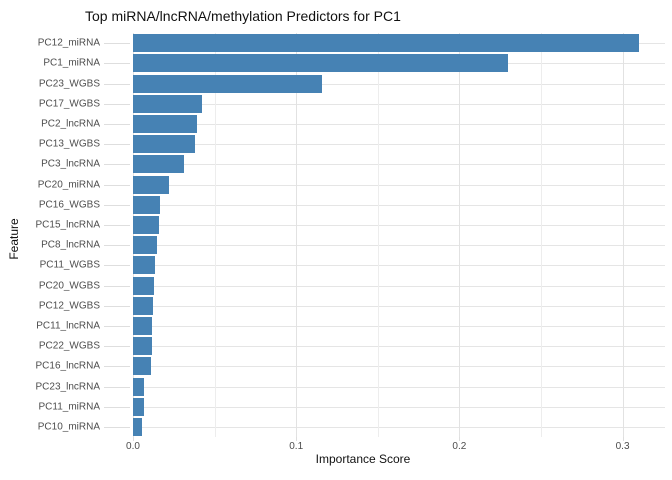  Describe the element at coordinates (296, 446) in the screenshot. I see `x-tick-label: 0.1` at that location.